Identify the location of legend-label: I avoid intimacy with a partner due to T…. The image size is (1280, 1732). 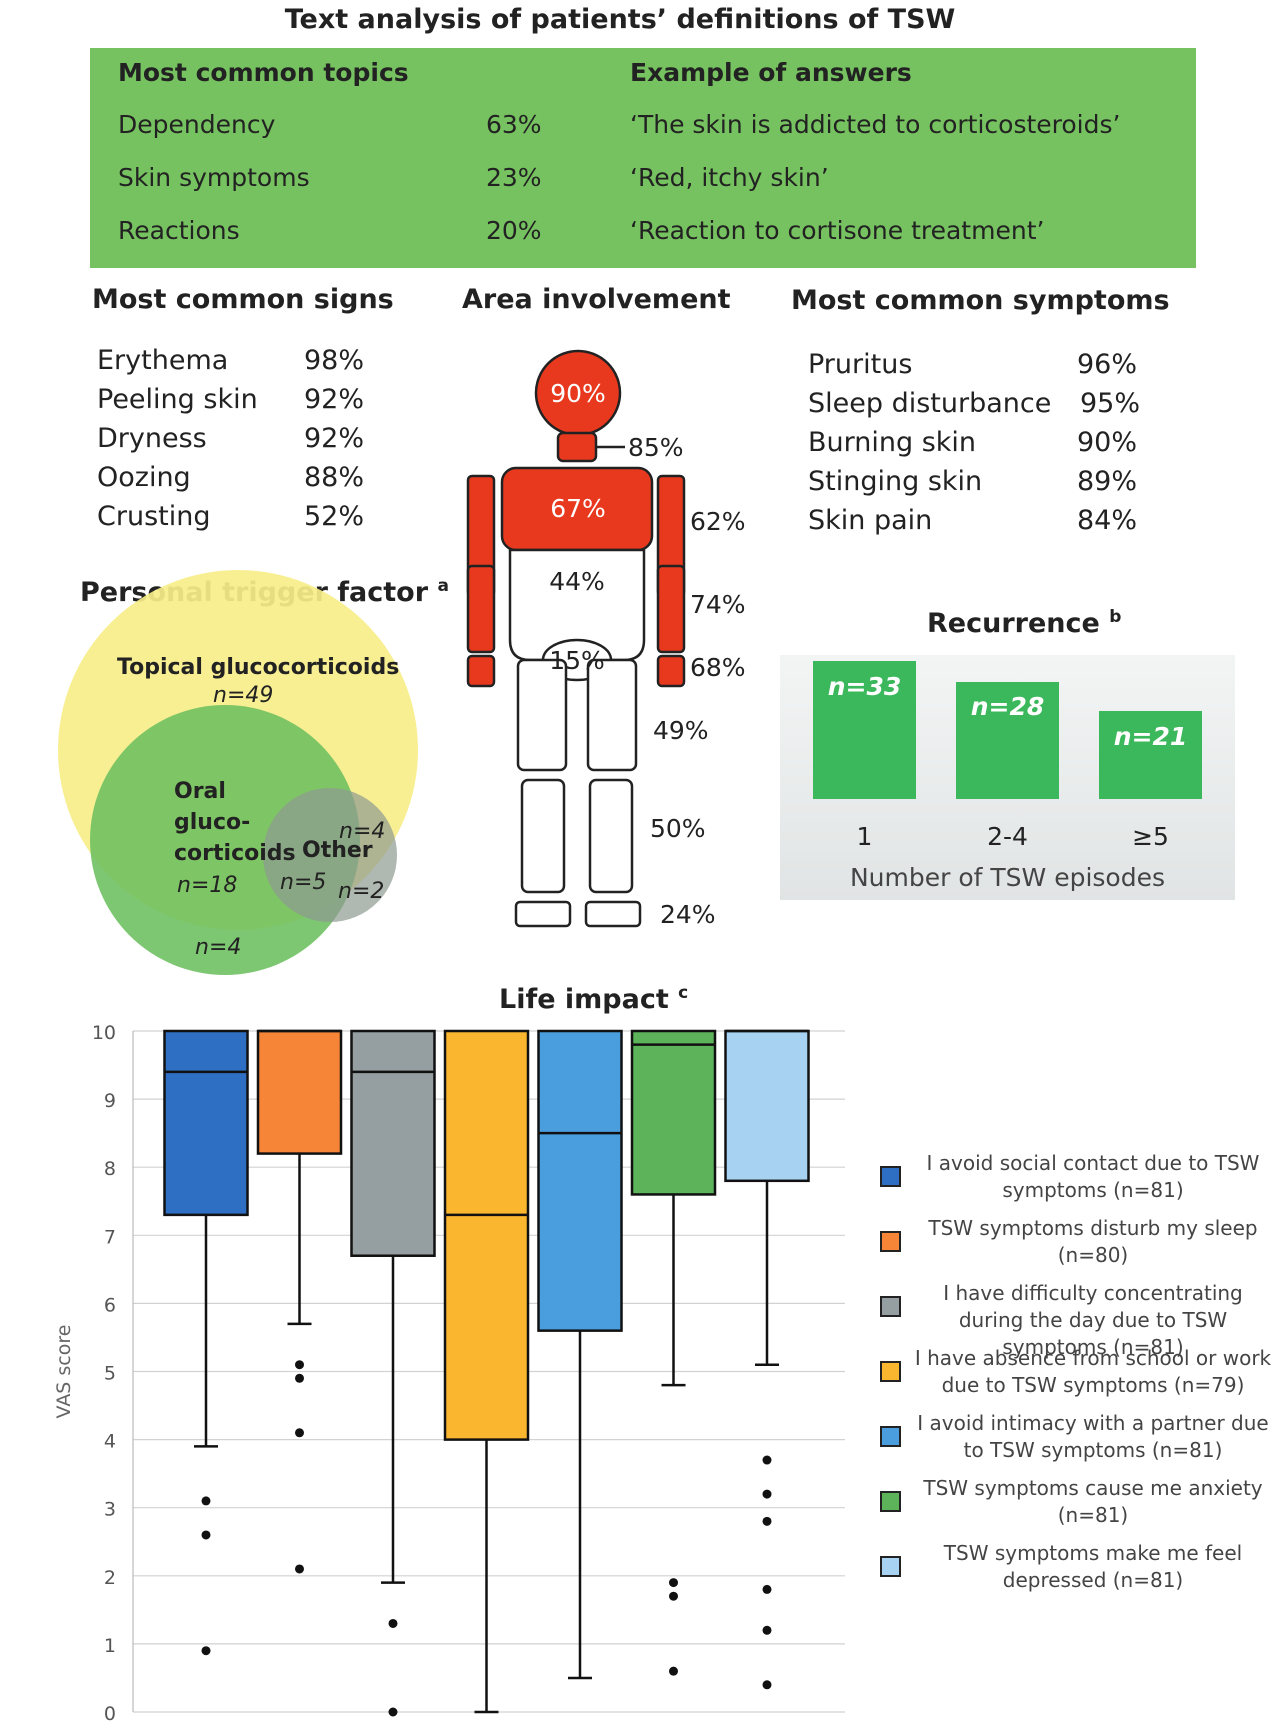
(1093, 1436).